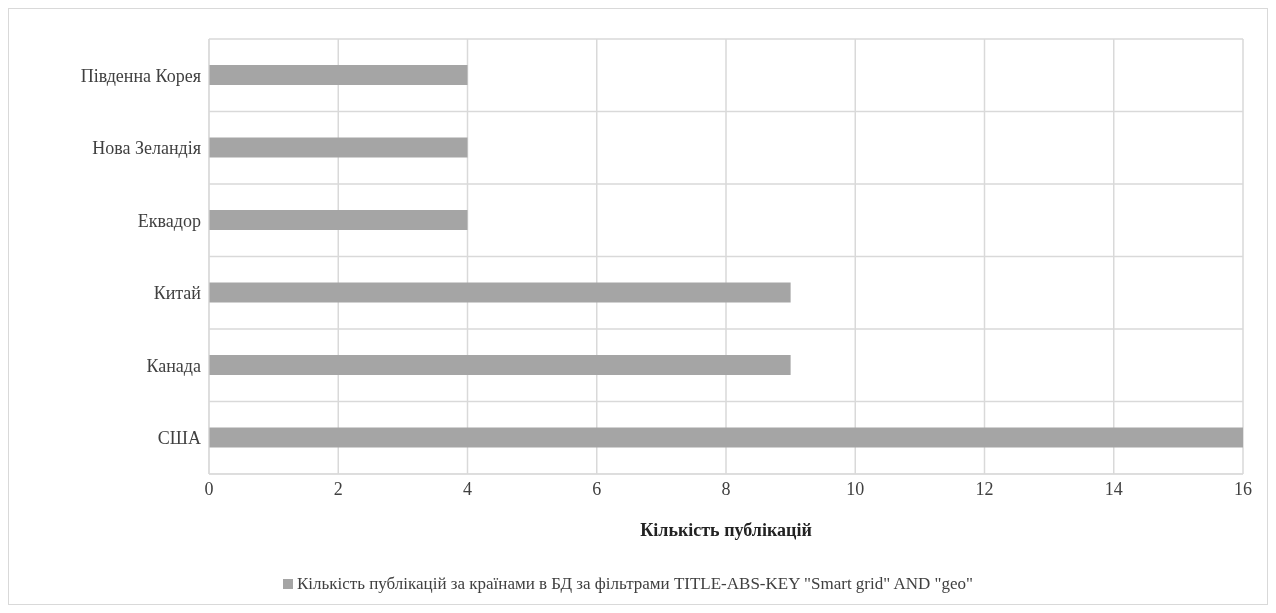 This screenshot has height=613, width=1276. Describe the element at coordinates (177, 293) in the screenshot. I see `y-tick-label: Китай` at that location.